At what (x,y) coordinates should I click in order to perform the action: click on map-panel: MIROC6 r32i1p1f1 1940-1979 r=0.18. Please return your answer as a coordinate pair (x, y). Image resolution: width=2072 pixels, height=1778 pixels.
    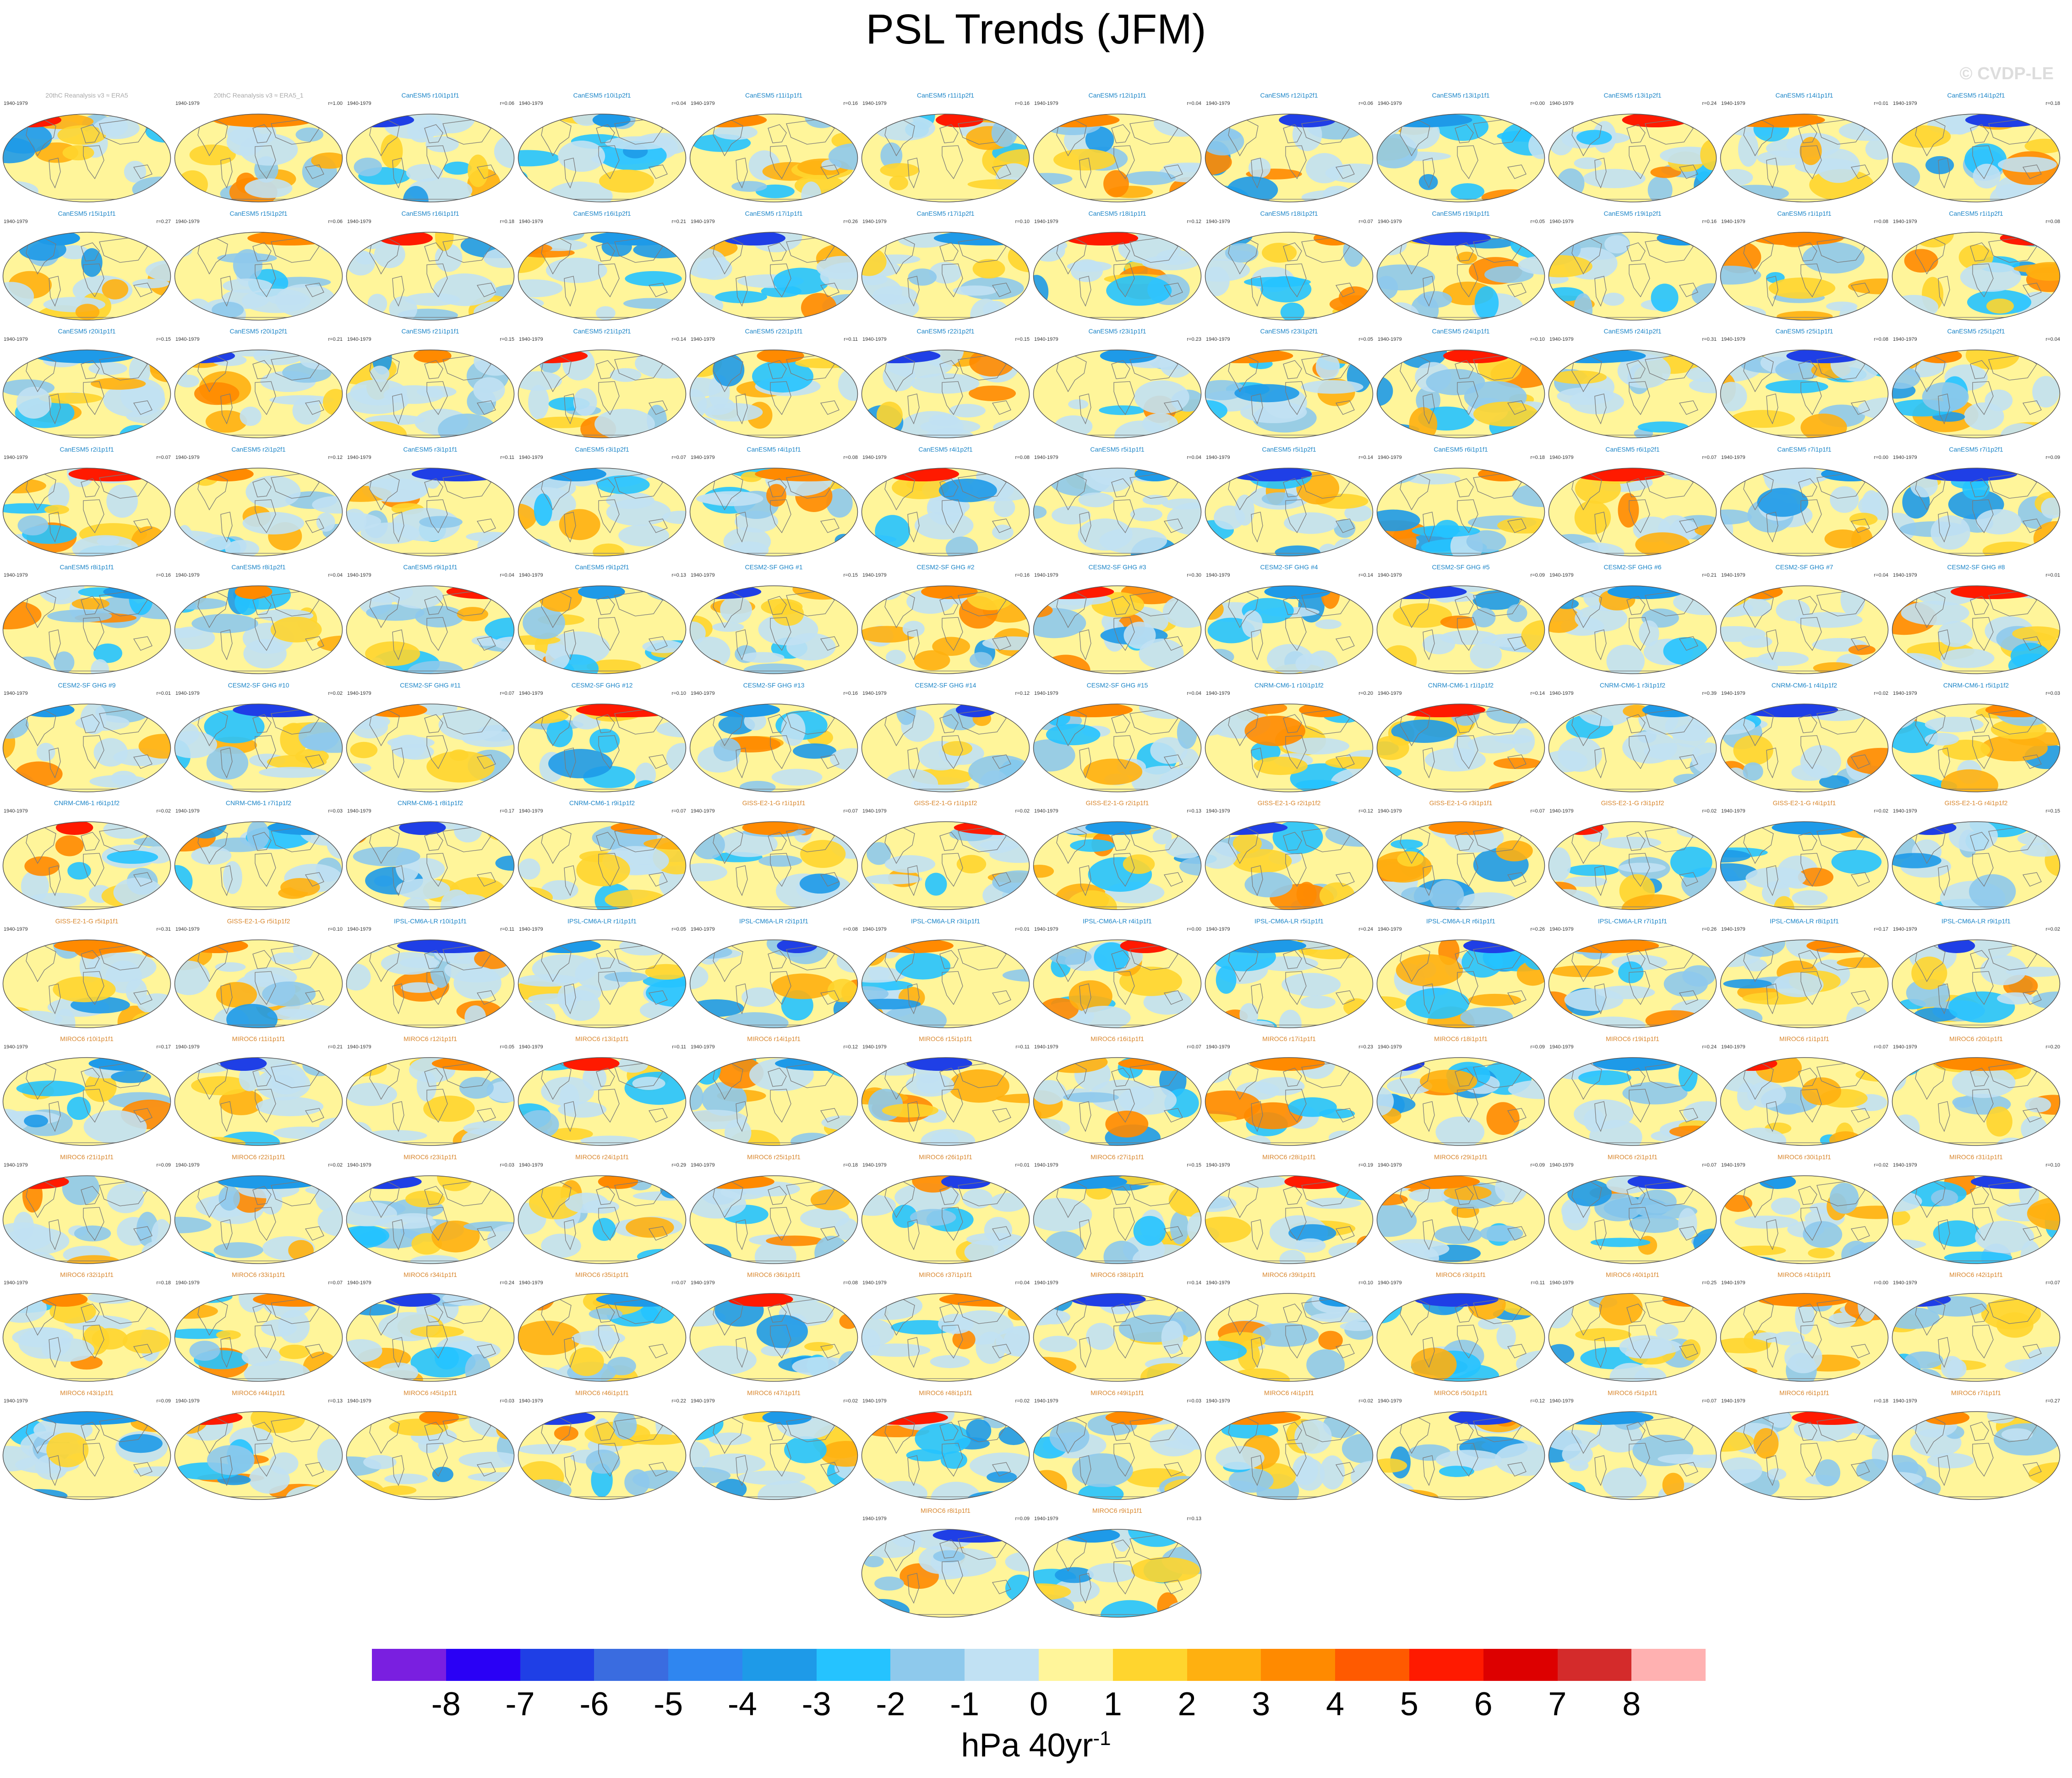
    Looking at the image, I should click on (87, 1328).